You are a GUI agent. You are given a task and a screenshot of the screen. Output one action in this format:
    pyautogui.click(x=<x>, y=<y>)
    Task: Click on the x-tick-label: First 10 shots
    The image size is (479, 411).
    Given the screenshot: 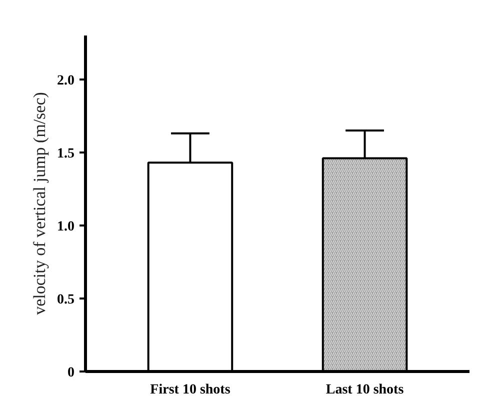 What is the action you would take?
    pyautogui.click(x=190, y=390)
    